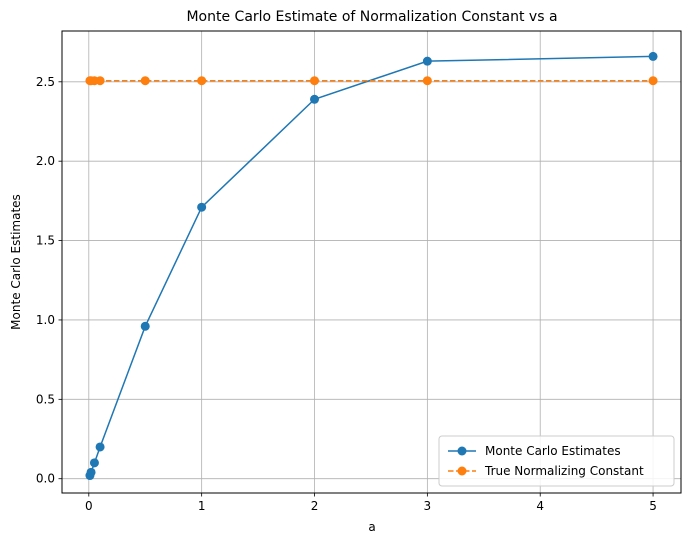 The height and width of the screenshot is (545, 691). I want to click on legend-label-true-constant: True Normalizing Constant, so click(564, 471).